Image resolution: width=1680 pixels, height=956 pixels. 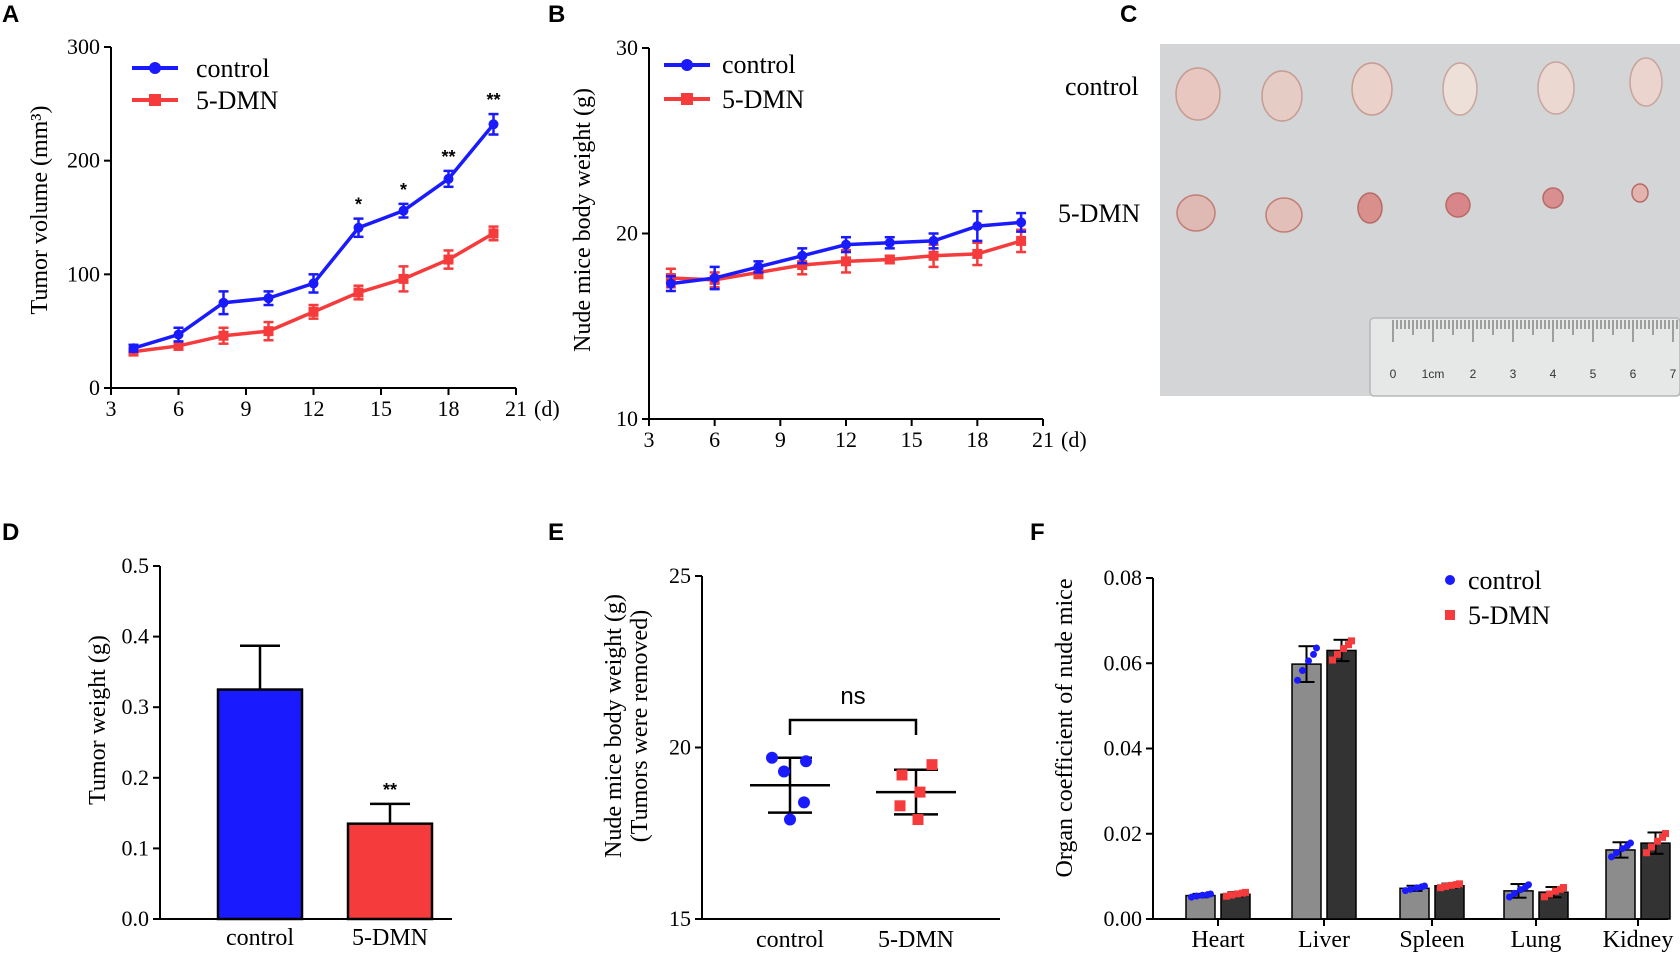 What do you see at coordinates (912, 439) in the screenshot?
I see `x-tick-label: 15` at bounding box center [912, 439].